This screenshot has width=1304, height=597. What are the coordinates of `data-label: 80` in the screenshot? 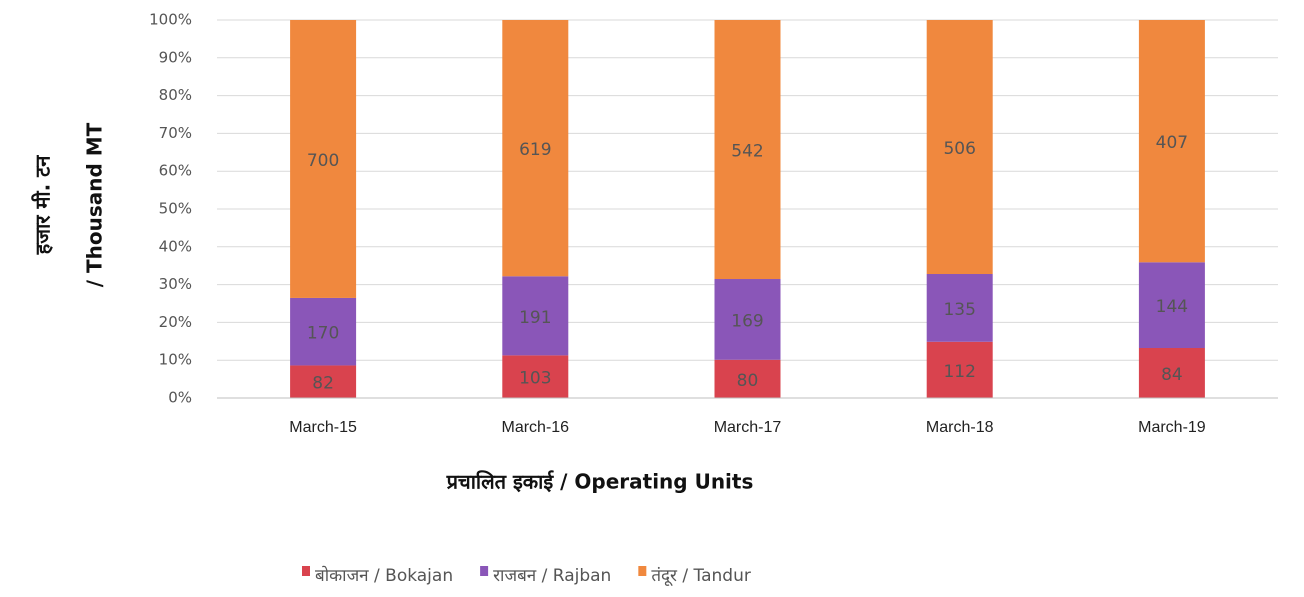 It's located at (748, 381).